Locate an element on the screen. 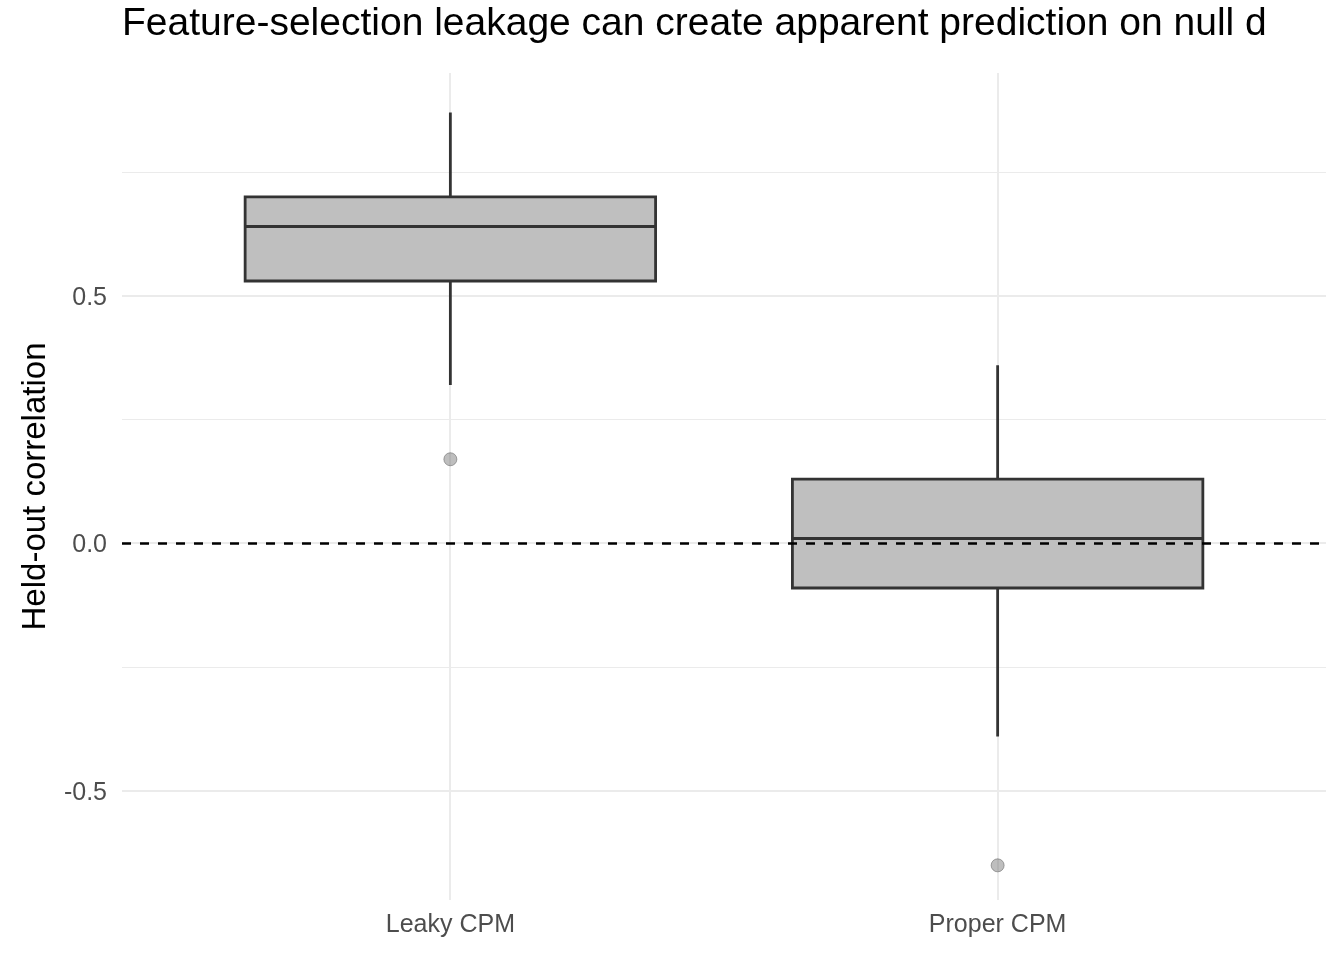 The width and height of the screenshot is (1344, 960). y-axis-title: Held-out correlation is located at coordinates (33, 486).